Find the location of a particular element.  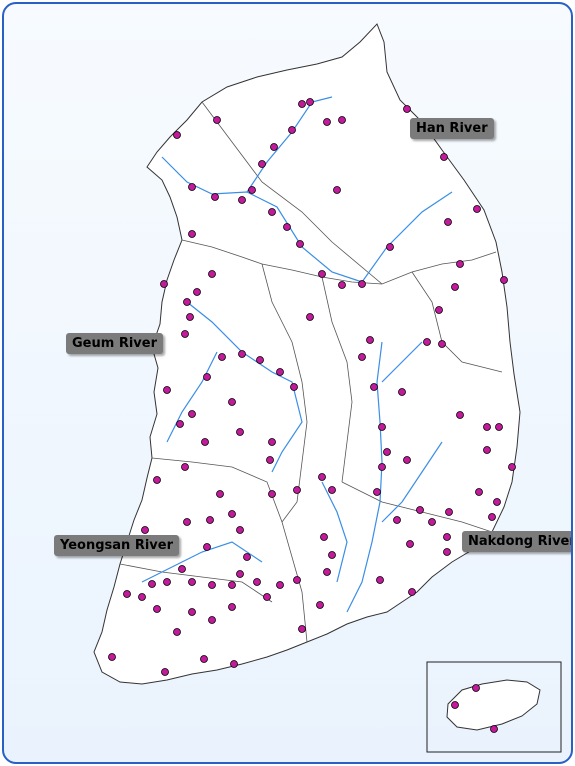

jeju-inset-box is located at coordinates (494, 707).